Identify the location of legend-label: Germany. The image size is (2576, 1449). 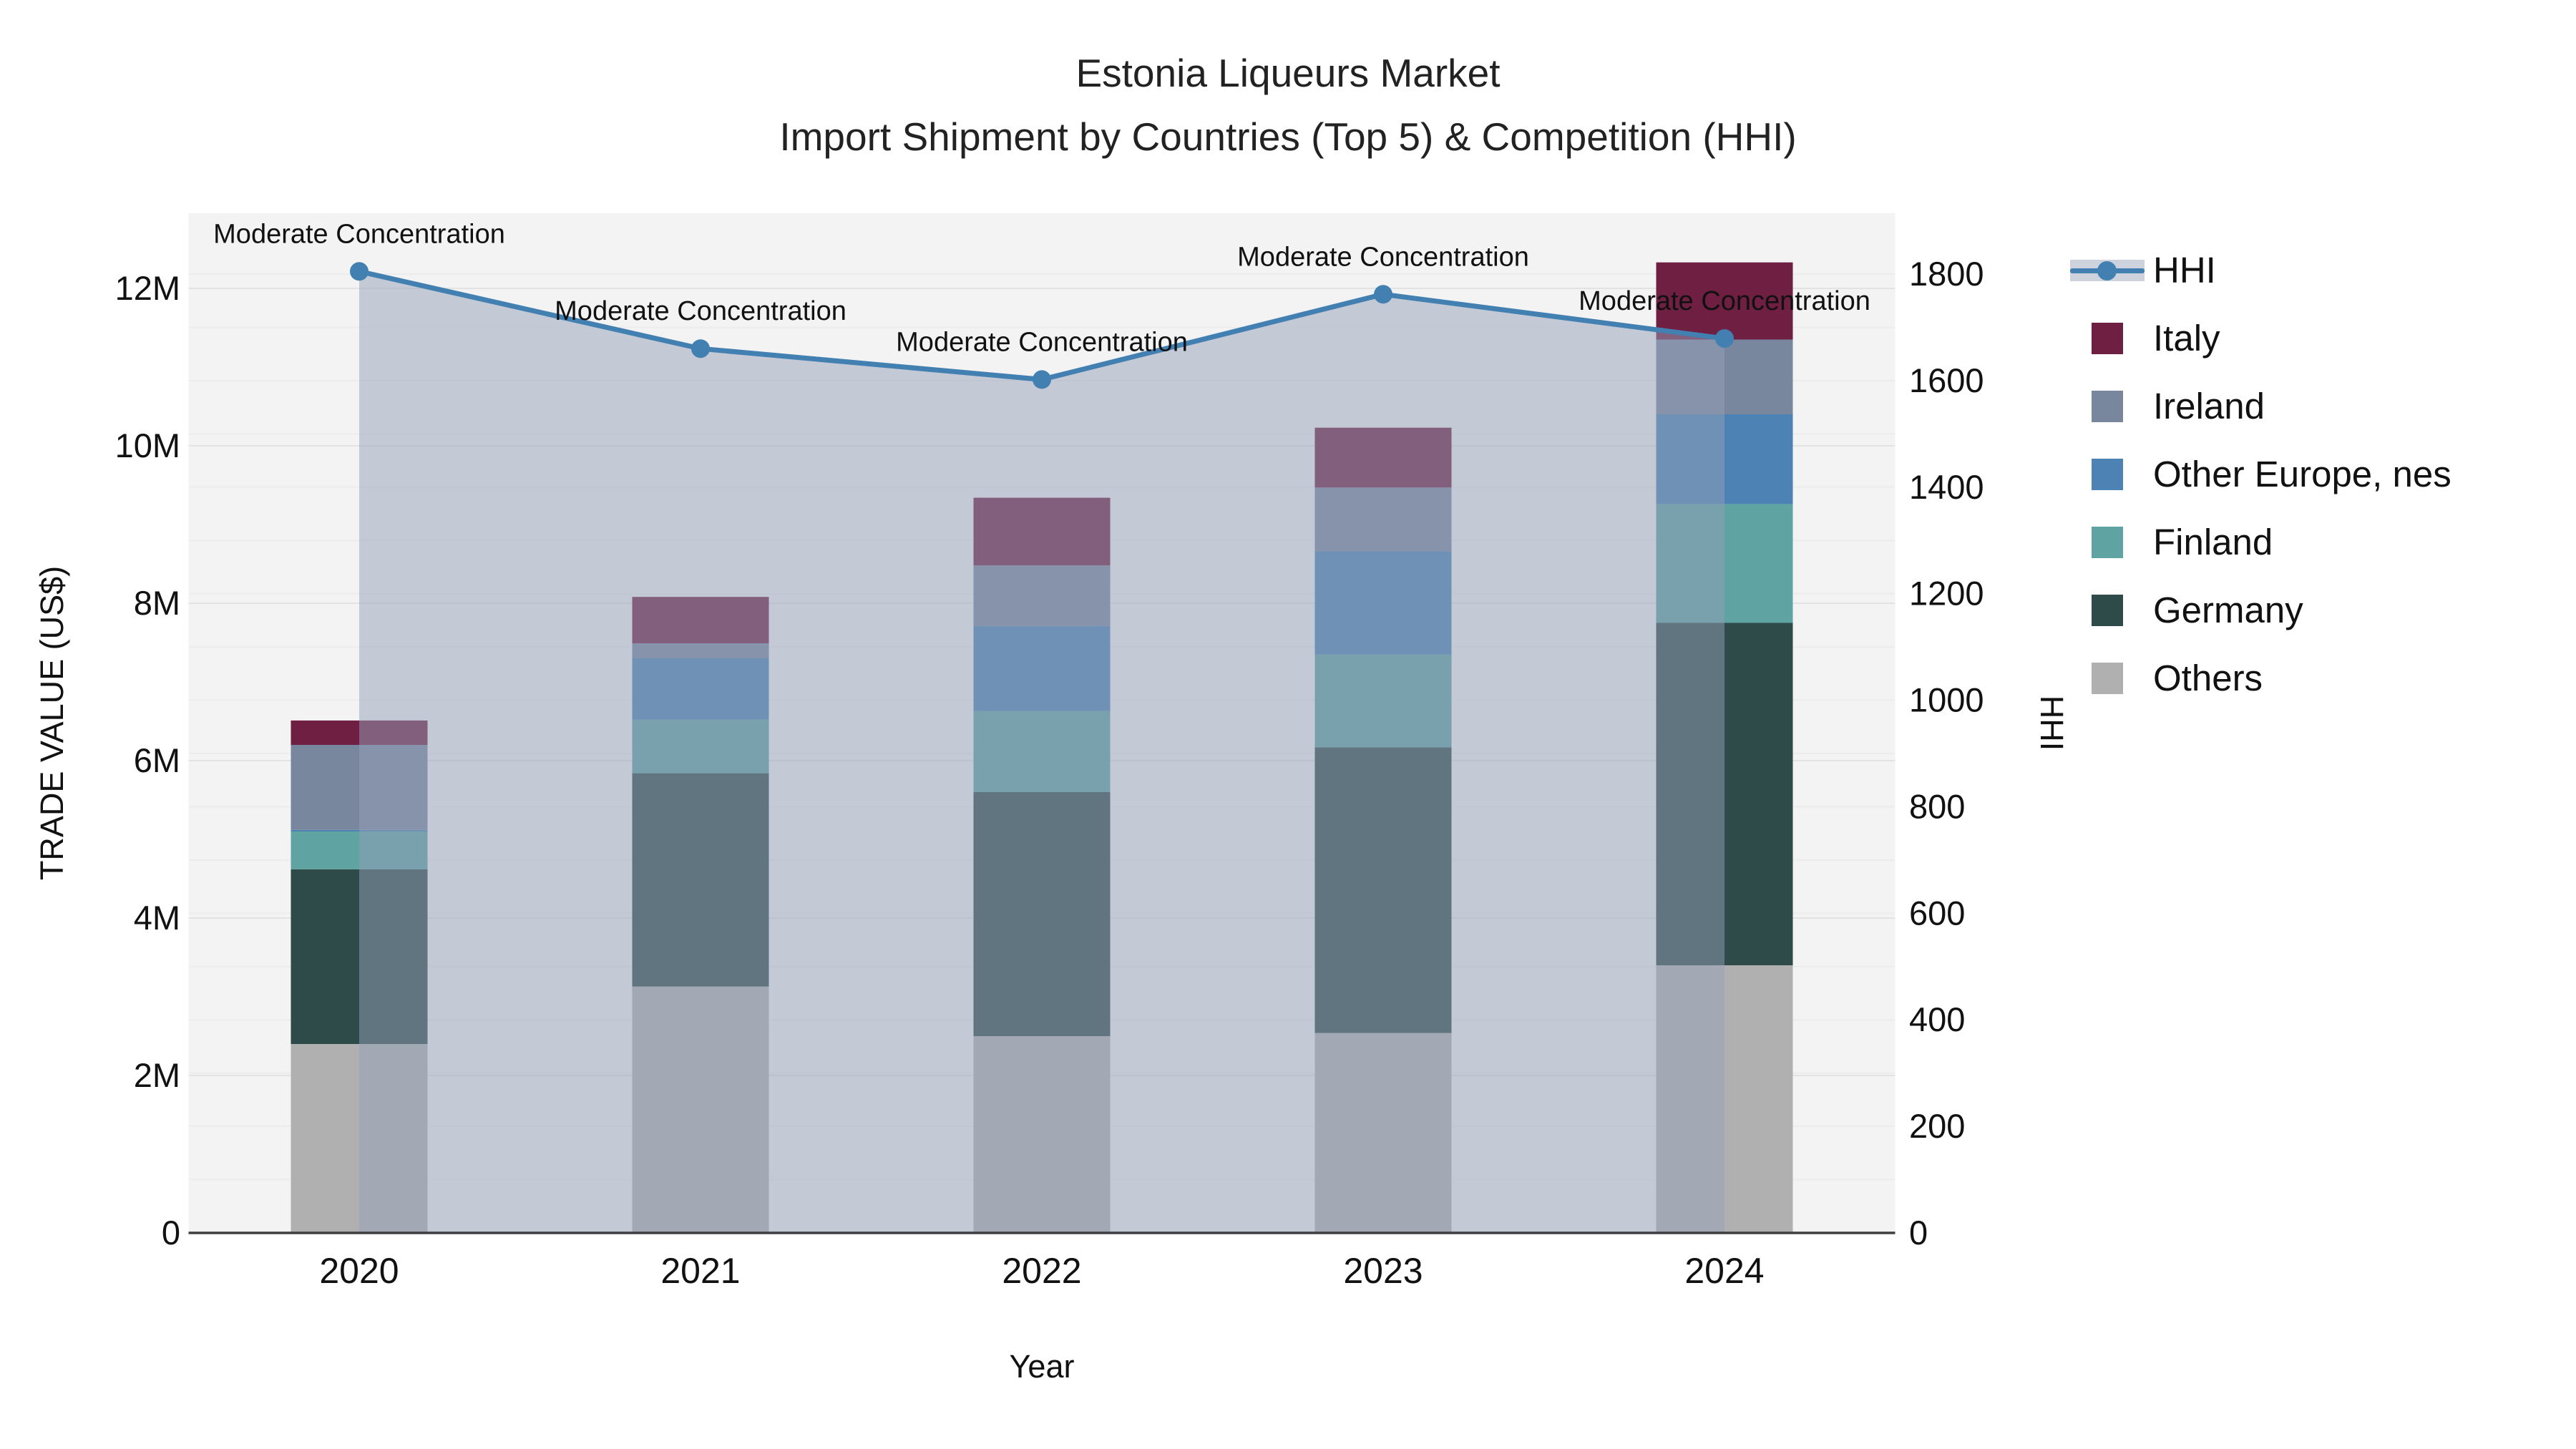
(2228, 610).